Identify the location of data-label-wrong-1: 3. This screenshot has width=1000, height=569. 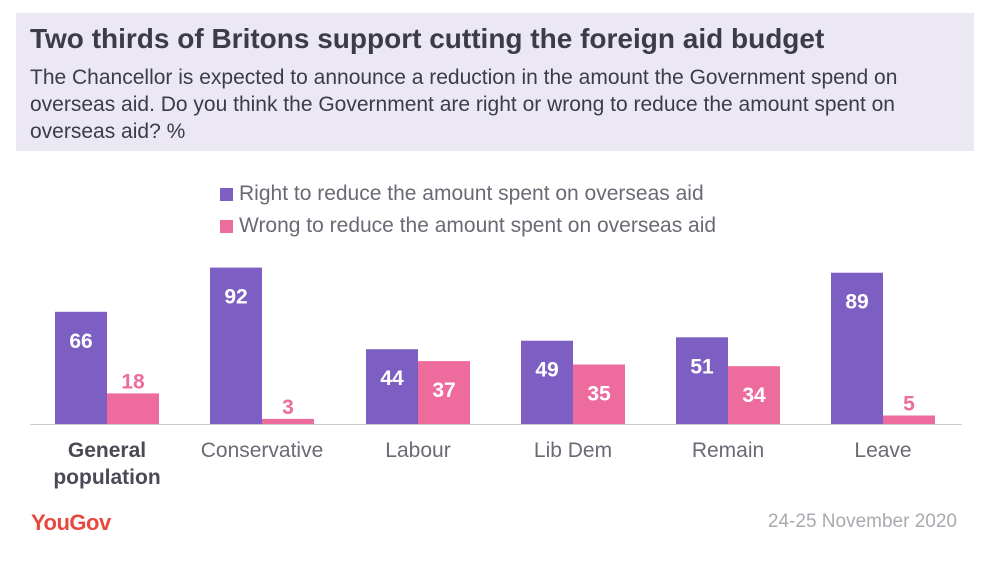
(288, 407).